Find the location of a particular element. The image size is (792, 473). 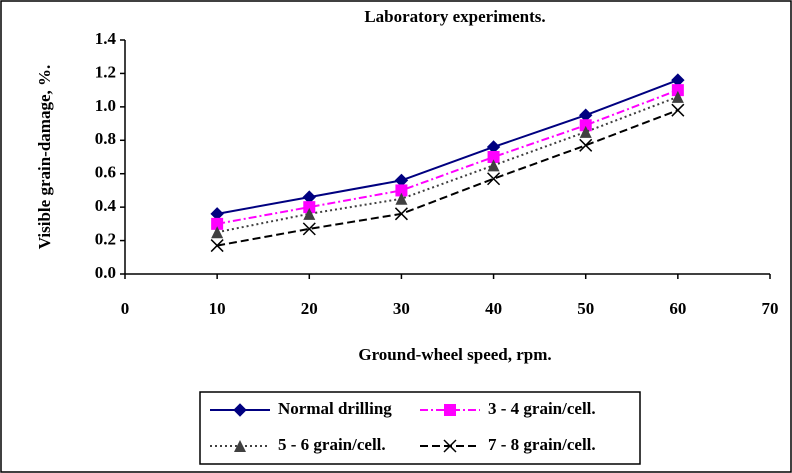

y-tick-label: 0.0 is located at coordinates (105, 272).